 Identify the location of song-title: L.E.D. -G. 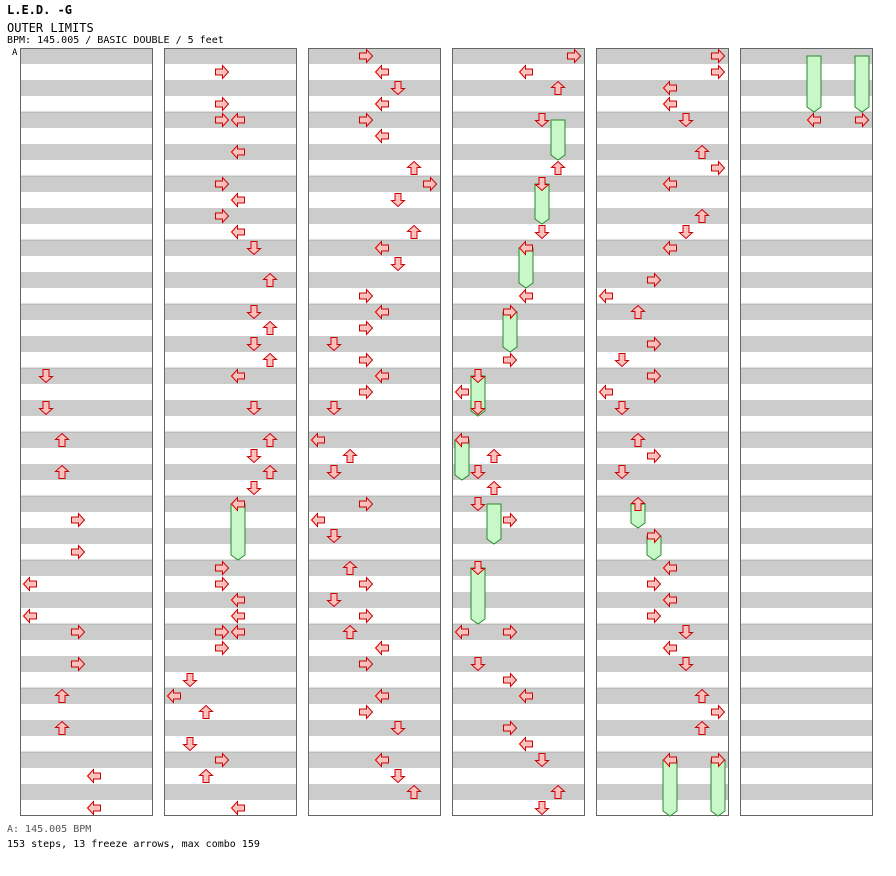
(40, 10).